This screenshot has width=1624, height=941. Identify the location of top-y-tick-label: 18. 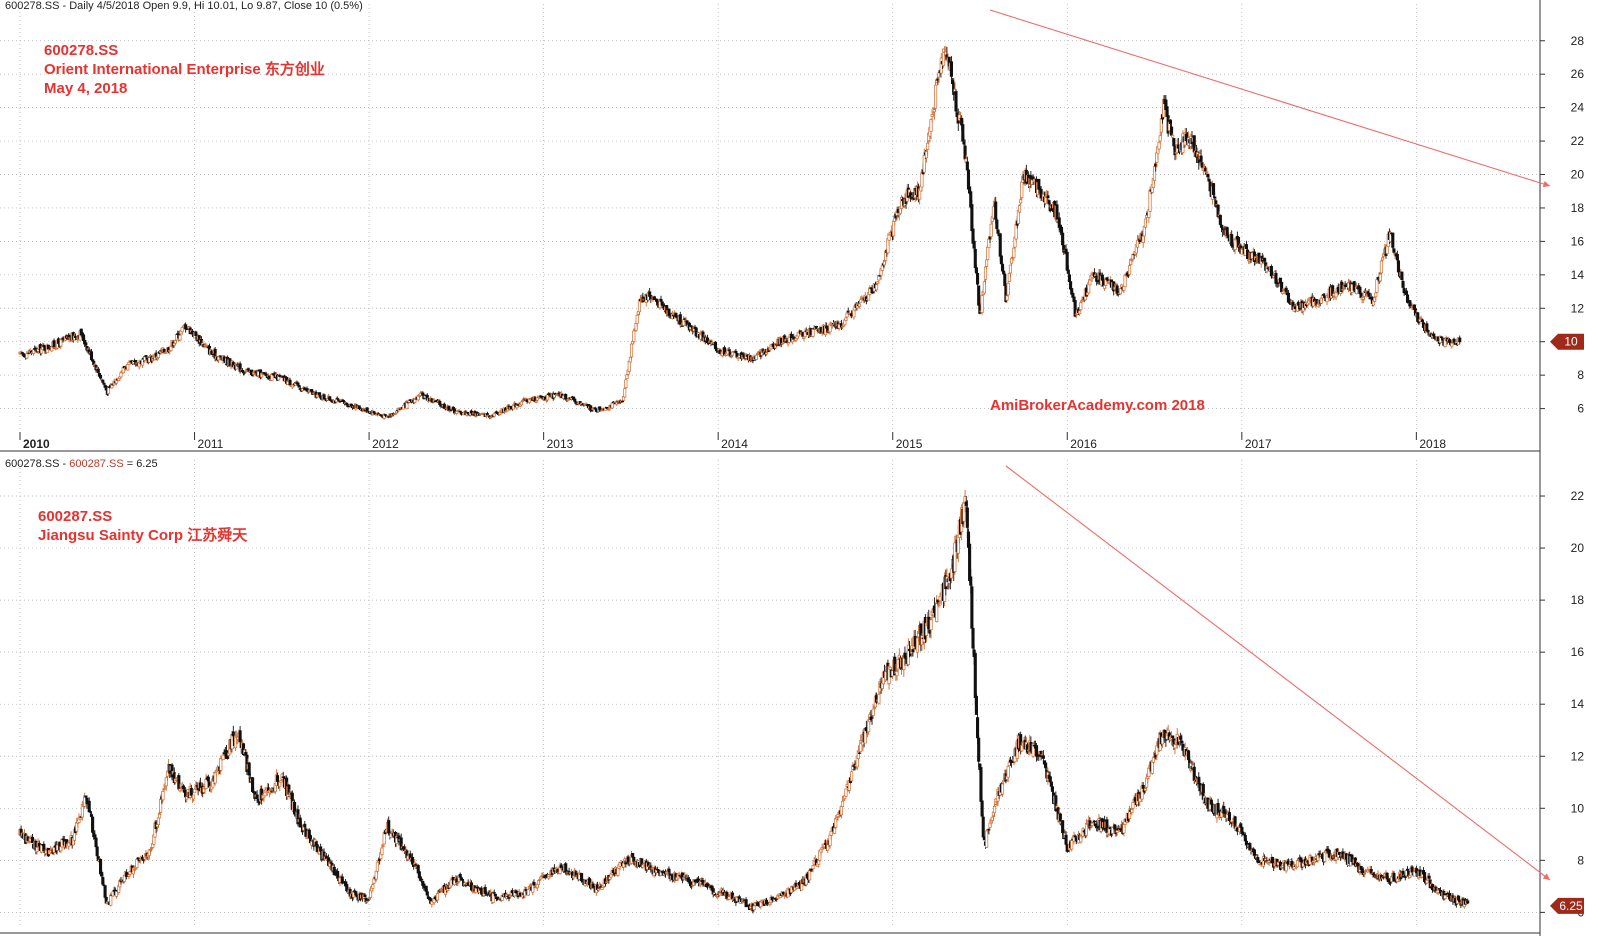
(1578, 208).